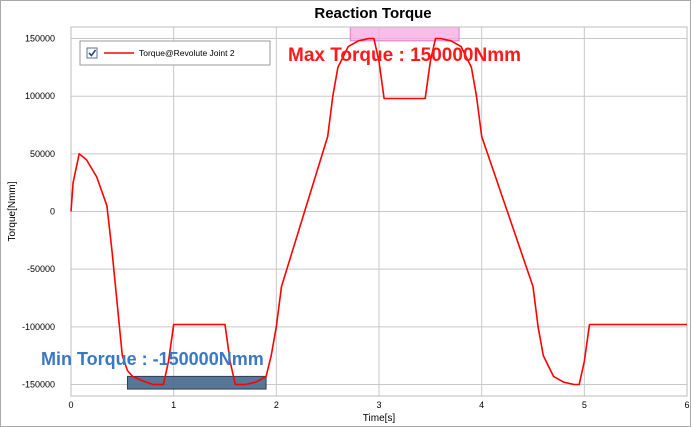 This screenshot has width=691, height=427. Describe the element at coordinates (70, 405) in the screenshot. I see `x-tick-label: 0` at that location.